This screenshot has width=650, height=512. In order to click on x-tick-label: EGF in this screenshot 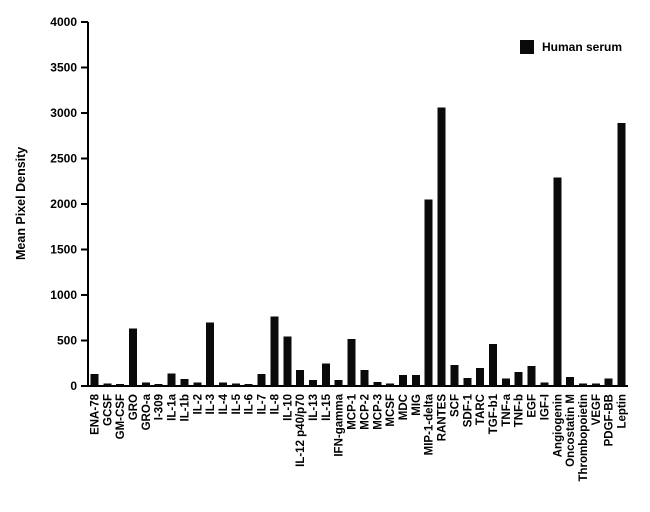, I will do `click(533, 406)`.